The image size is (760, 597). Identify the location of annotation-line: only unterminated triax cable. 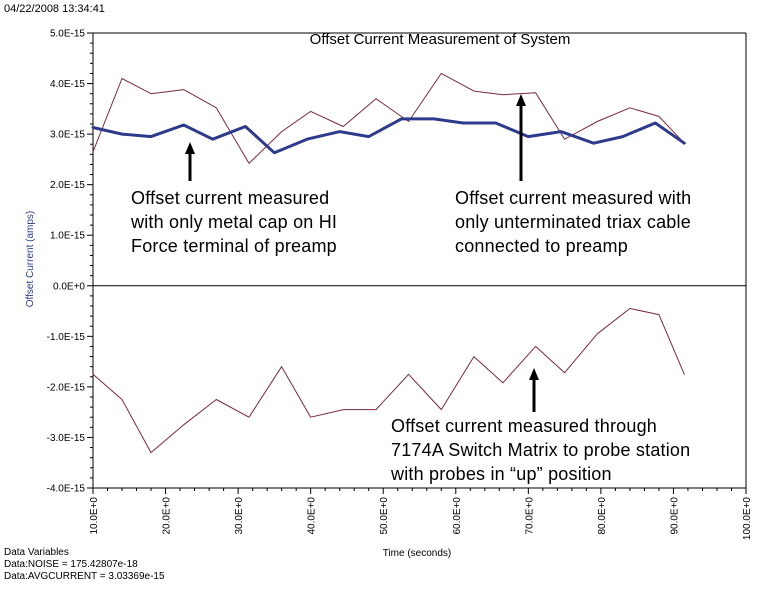
(573, 222).